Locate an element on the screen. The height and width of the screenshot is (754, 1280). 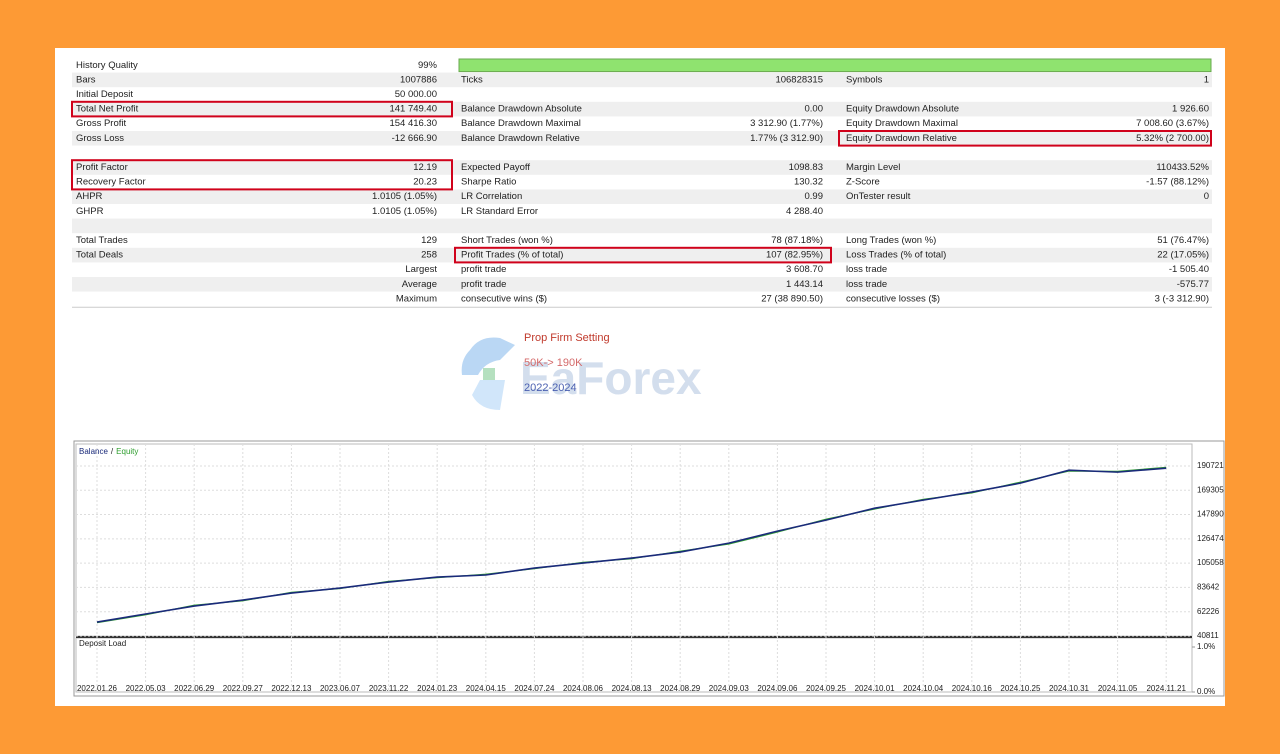
legend-entry: Balance is located at coordinates (93, 451).